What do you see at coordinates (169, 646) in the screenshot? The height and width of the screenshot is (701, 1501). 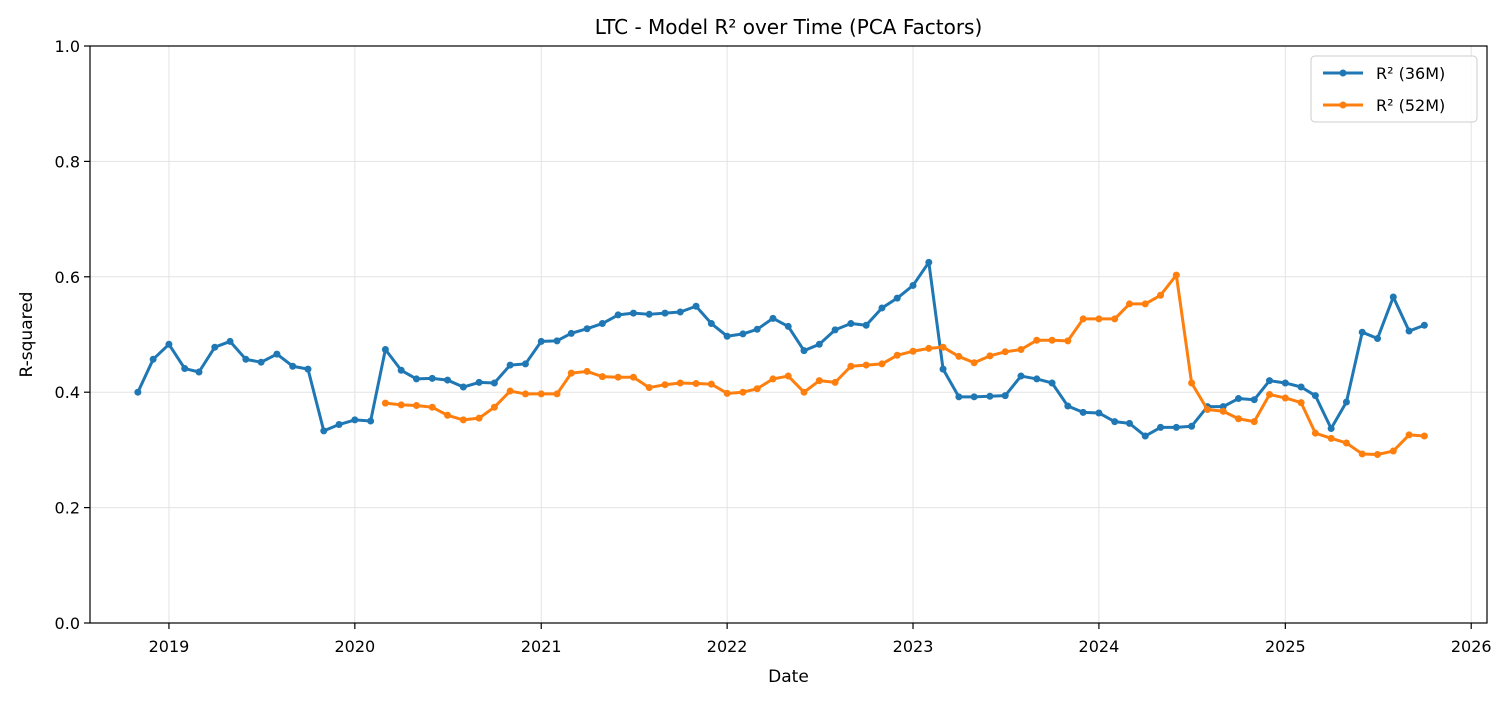 I see `x-tick-label: 2019` at bounding box center [169, 646].